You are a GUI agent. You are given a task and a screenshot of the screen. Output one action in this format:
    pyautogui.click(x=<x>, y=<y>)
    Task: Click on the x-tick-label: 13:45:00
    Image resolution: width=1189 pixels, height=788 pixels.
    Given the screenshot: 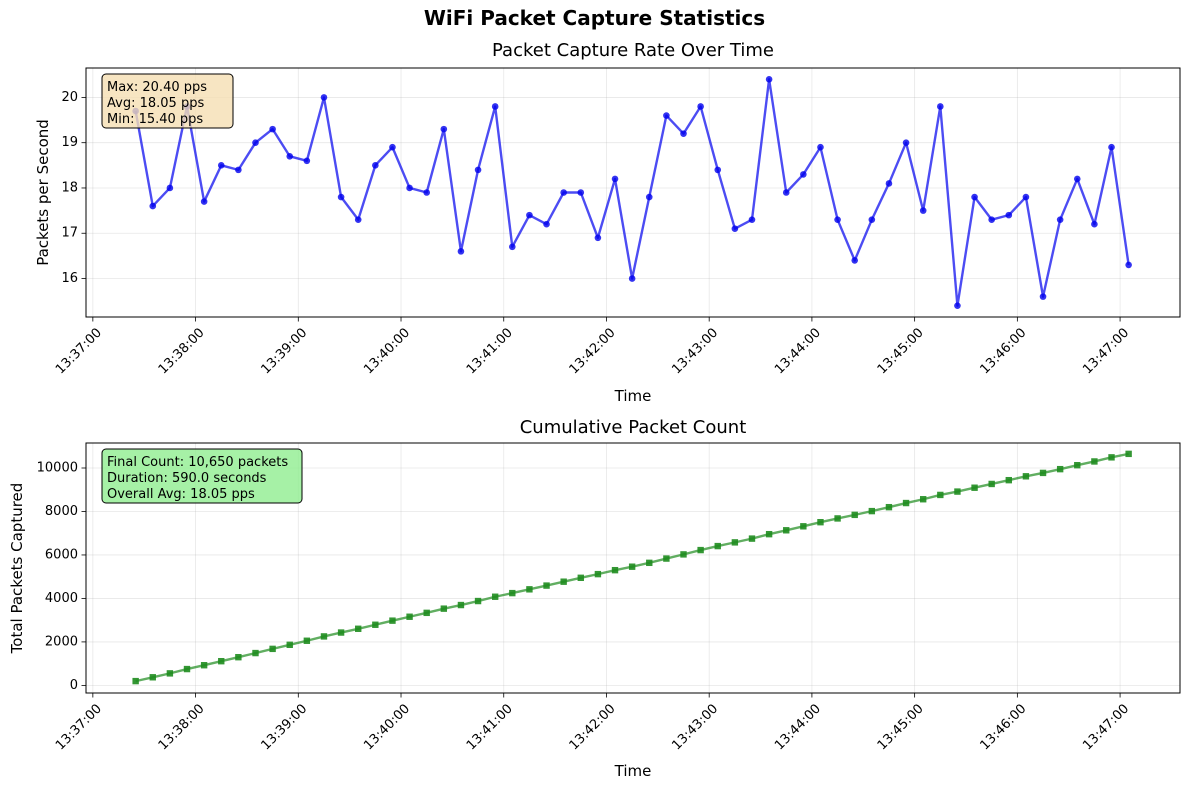 What is the action you would take?
    pyautogui.click(x=901, y=727)
    